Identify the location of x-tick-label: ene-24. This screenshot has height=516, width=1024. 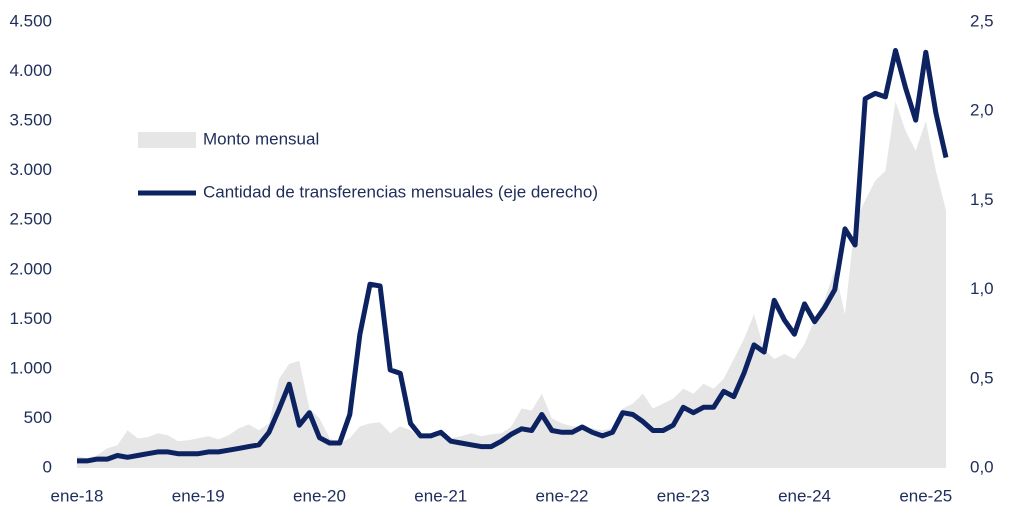
(804, 495).